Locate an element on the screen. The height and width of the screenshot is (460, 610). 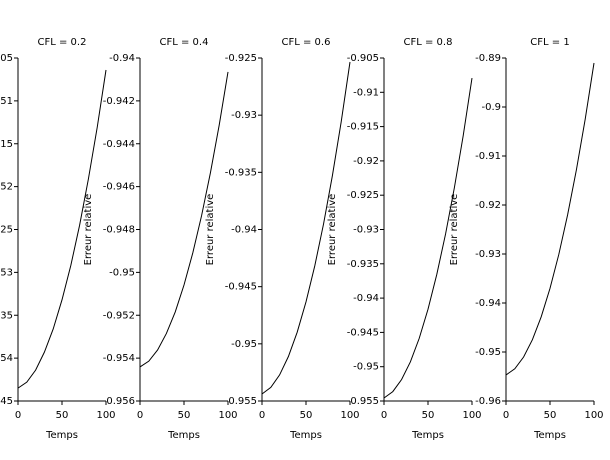
y-tick-label: -0.951 is located at coordinates (6, 101).